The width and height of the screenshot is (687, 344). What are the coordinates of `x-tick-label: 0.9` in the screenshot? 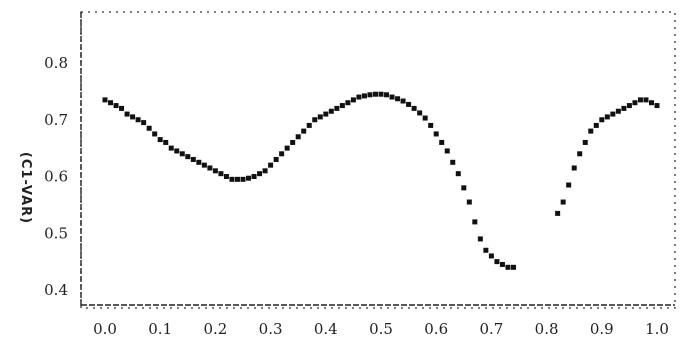 It's located at (602, 329).